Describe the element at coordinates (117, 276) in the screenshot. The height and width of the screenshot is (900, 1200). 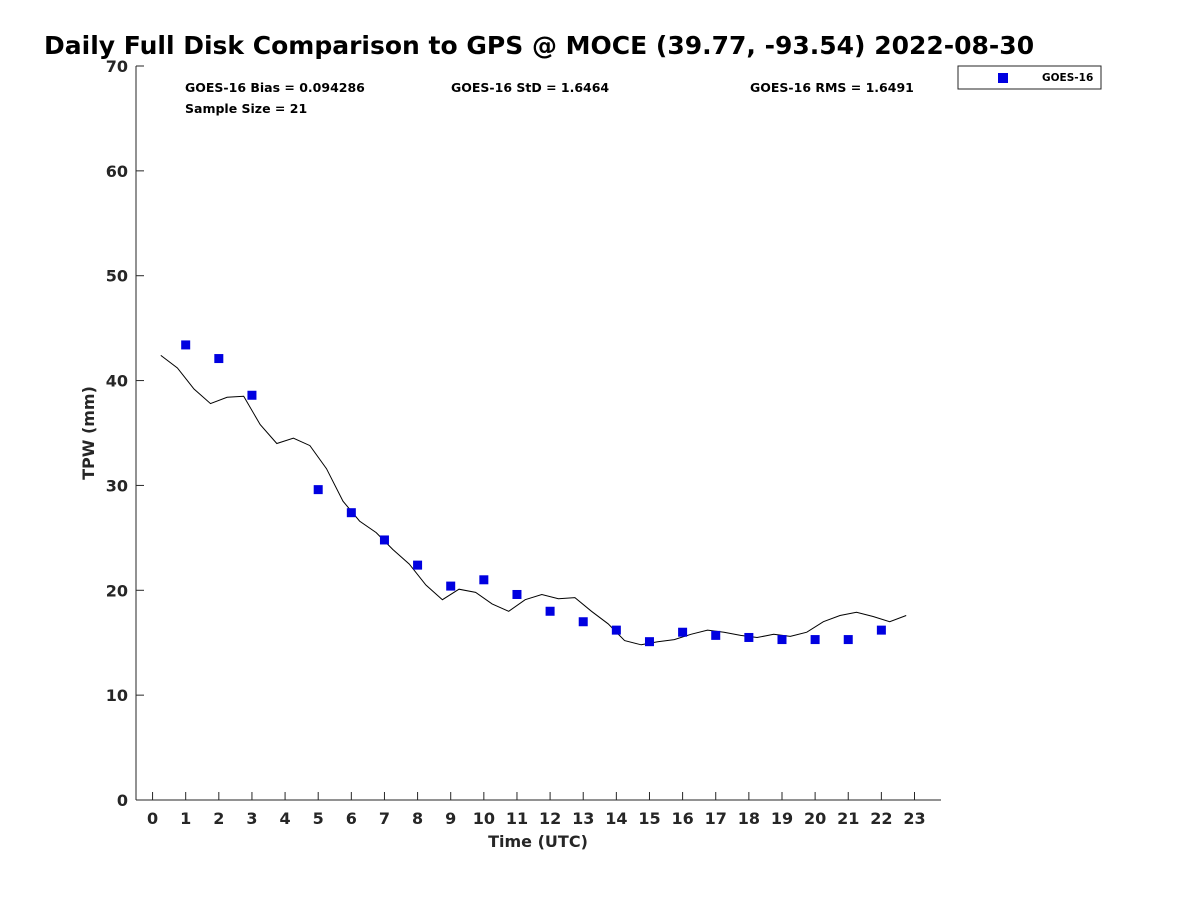
I see `y-tick-label: 50` at that location.